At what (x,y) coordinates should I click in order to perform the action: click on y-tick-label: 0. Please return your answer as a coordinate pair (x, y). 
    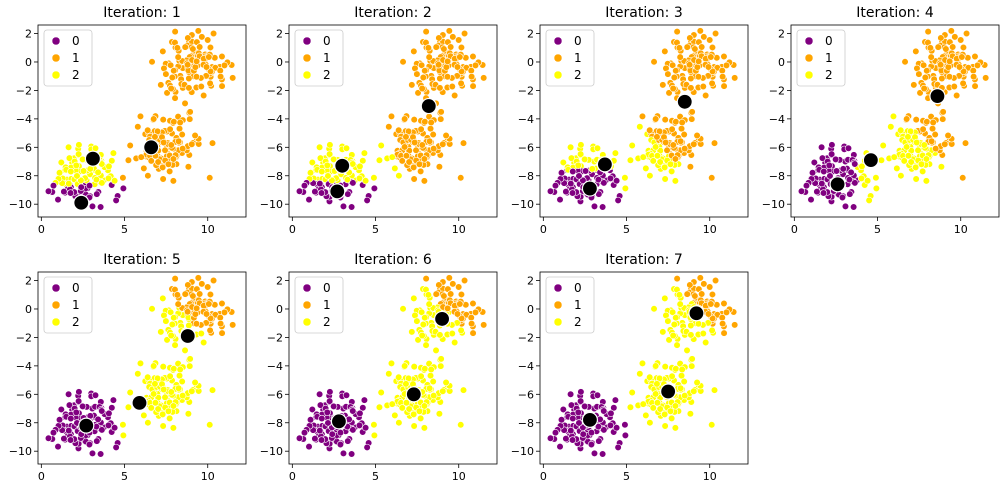
    Looking at the image, I should click on (28, 309).